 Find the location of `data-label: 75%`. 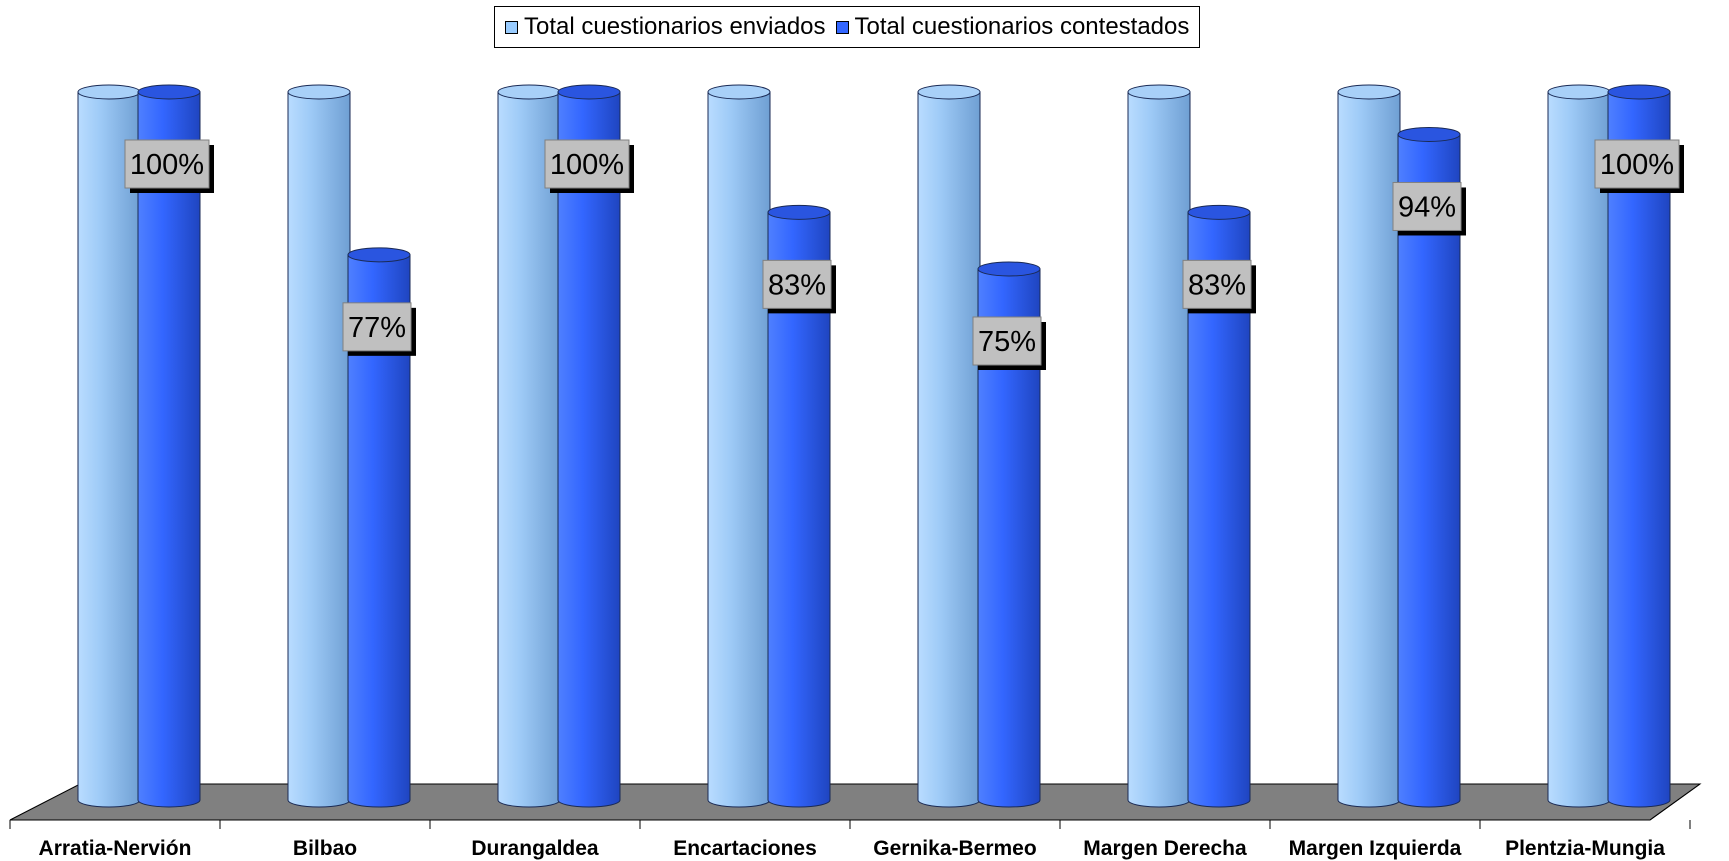

data-label: 75% is located at coordinates (1007, 342).